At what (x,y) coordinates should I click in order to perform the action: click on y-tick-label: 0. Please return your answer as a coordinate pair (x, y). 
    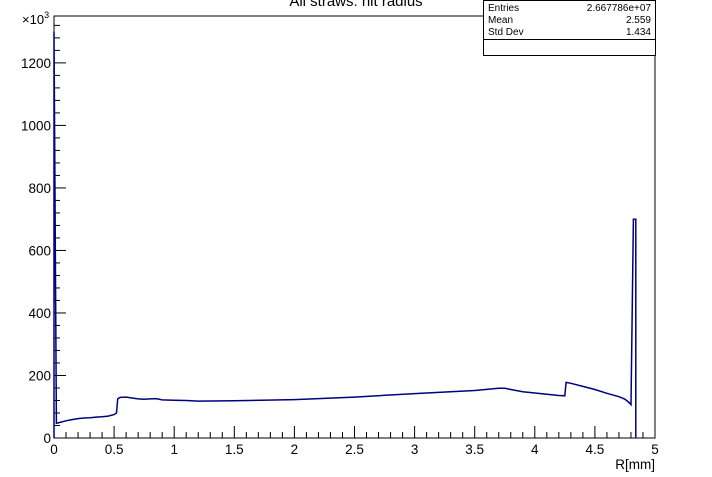
    Looking at the image, I should click on (47, 438).